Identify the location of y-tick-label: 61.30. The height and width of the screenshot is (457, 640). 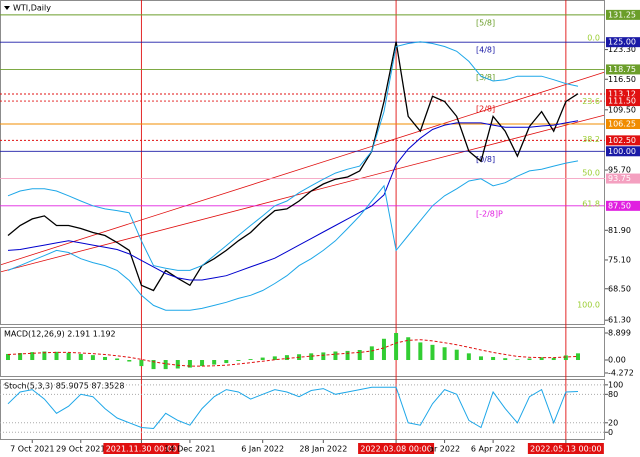
(619, 320).